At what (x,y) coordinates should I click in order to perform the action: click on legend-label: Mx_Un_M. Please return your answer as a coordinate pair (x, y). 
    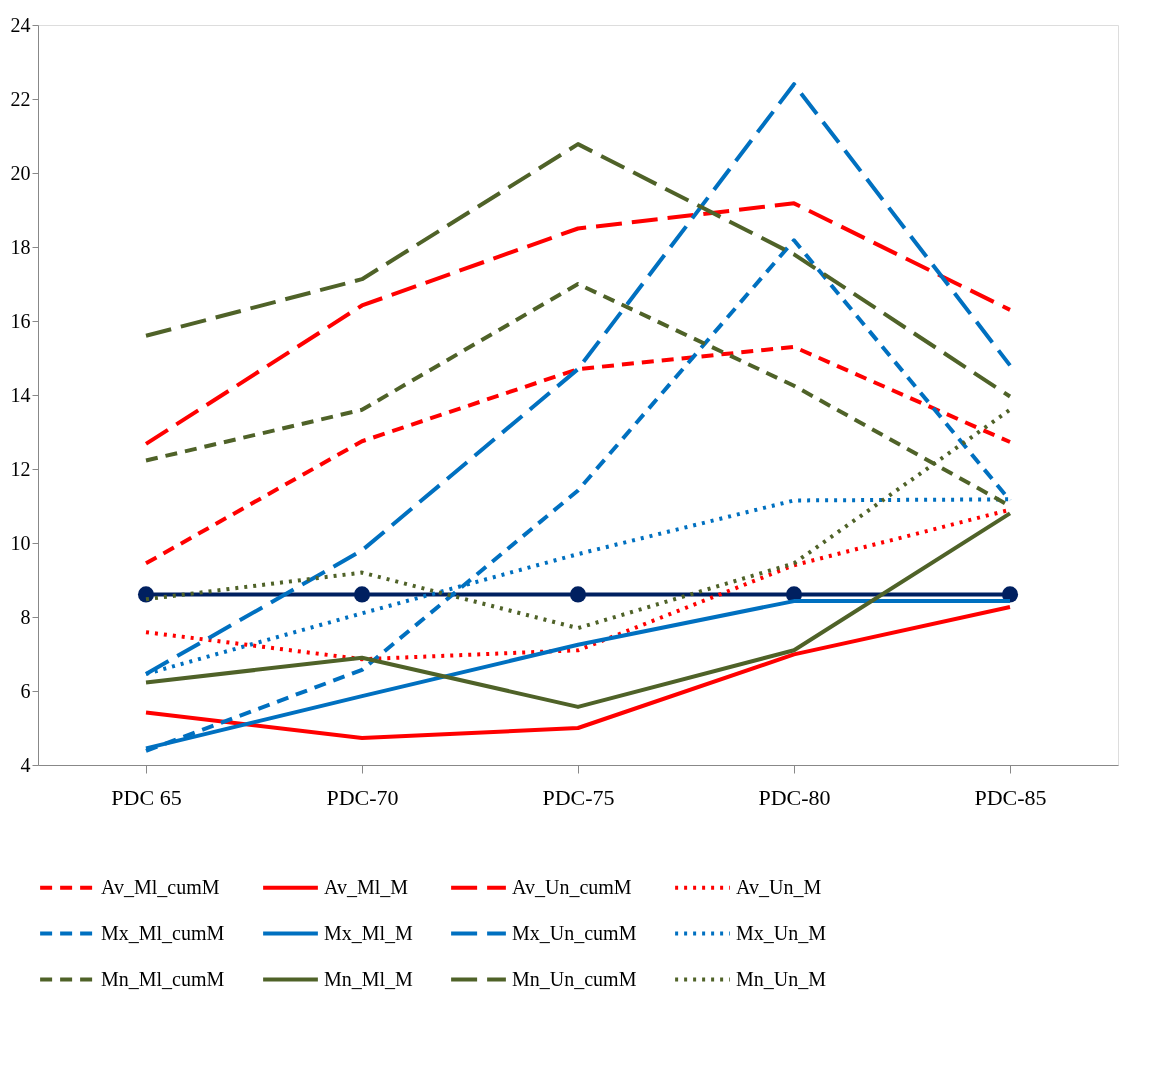
    Looking at the image, I should click on (781, 932).